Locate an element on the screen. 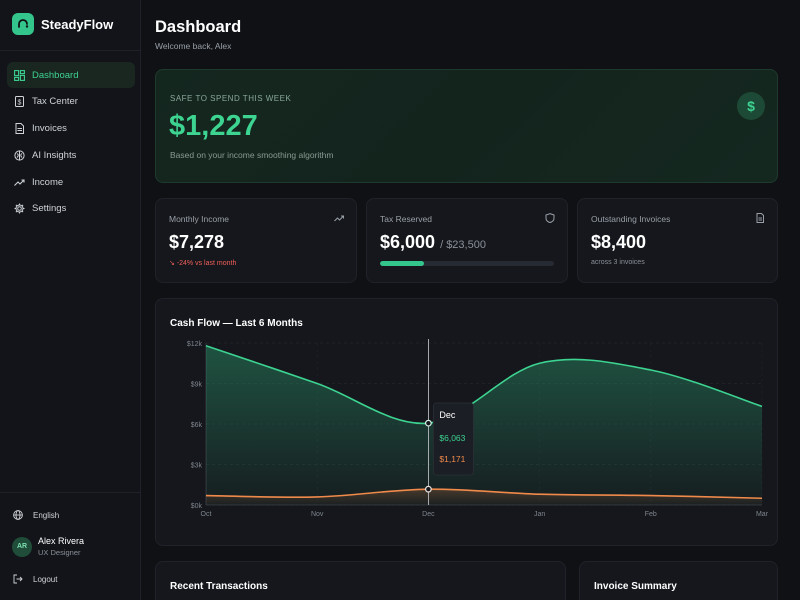  y-tick-label: $9k is located at coordinates (197, 385).